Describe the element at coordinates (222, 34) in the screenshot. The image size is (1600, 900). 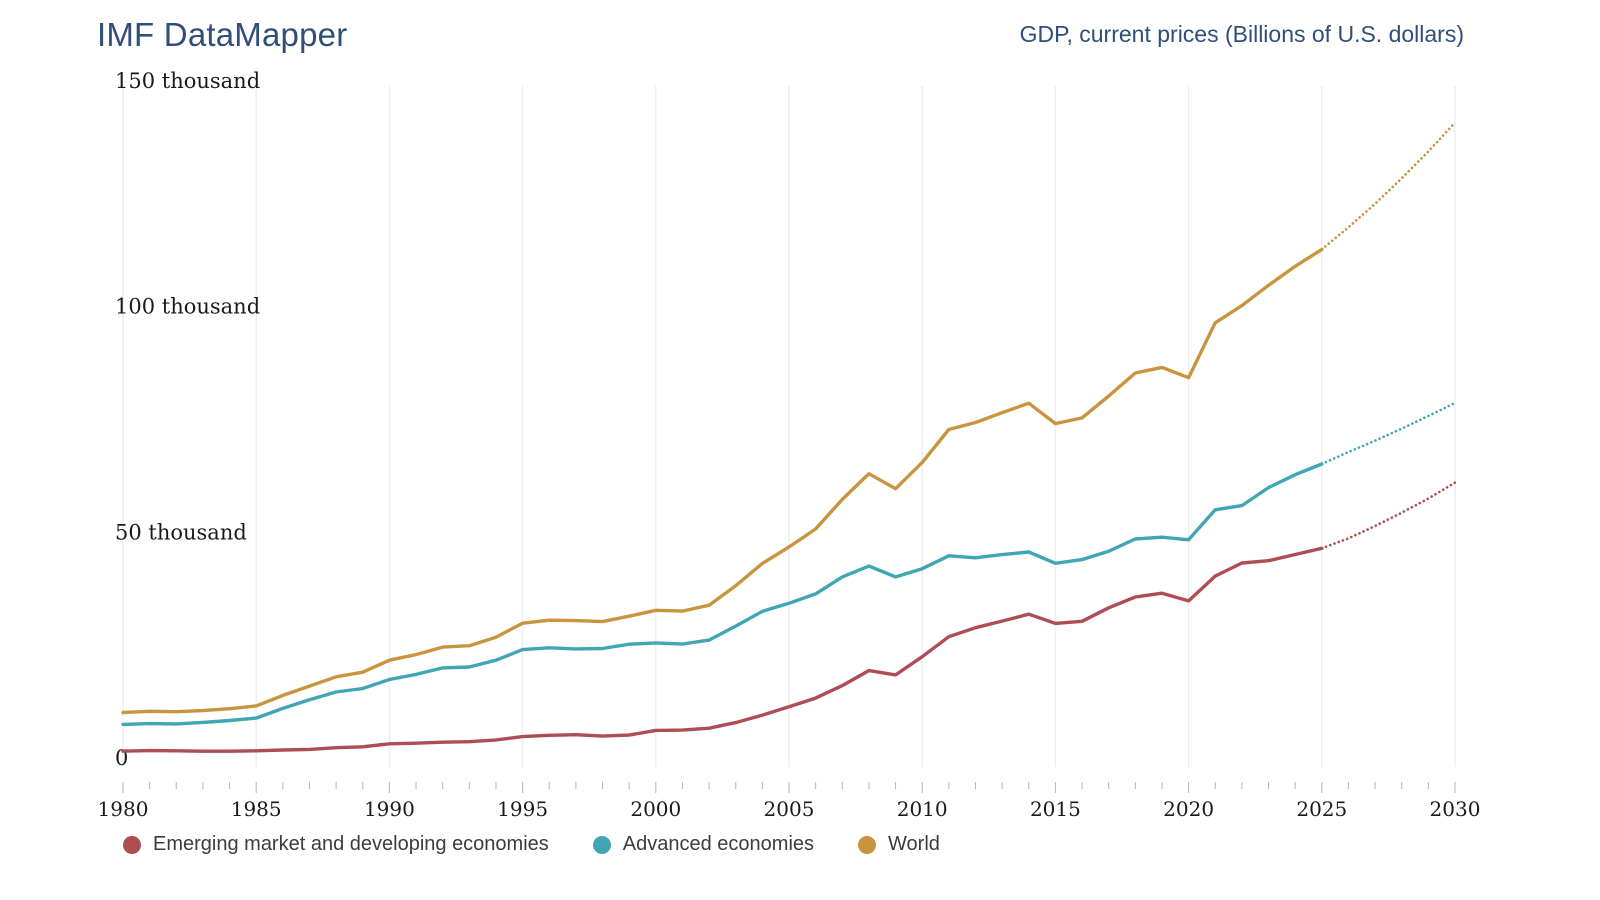
I see `app-title: IMF DataMapper` at that location.